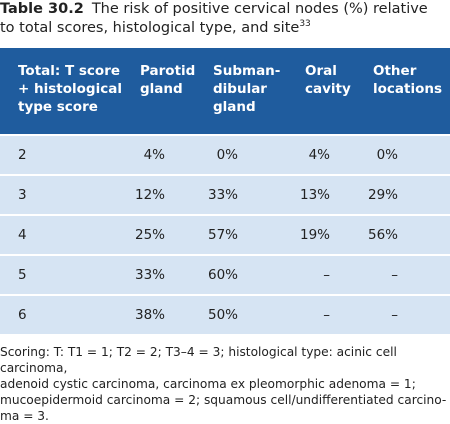 Image resolution: width=450 pixels, height=424 pixels. What do you see at coordinates (22, 155) in the screenshot?
I see `table-cell: 2` at bounding box center [22, 155].